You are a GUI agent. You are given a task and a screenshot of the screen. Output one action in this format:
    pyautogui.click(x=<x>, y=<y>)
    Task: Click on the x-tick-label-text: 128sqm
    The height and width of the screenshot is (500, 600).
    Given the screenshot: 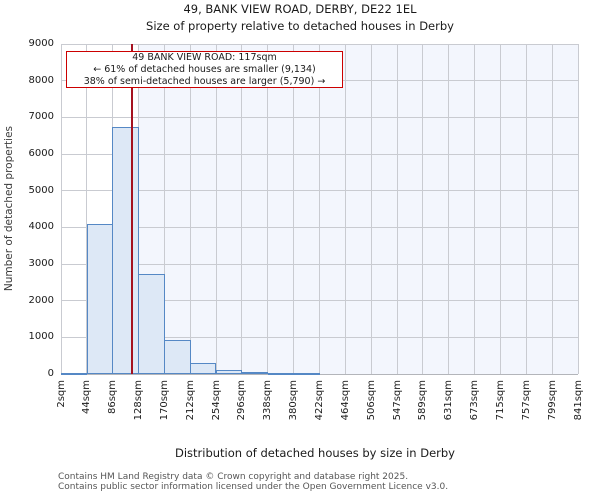 What is the action you would take?
    pyautogui.click(x=139, y=400)
    